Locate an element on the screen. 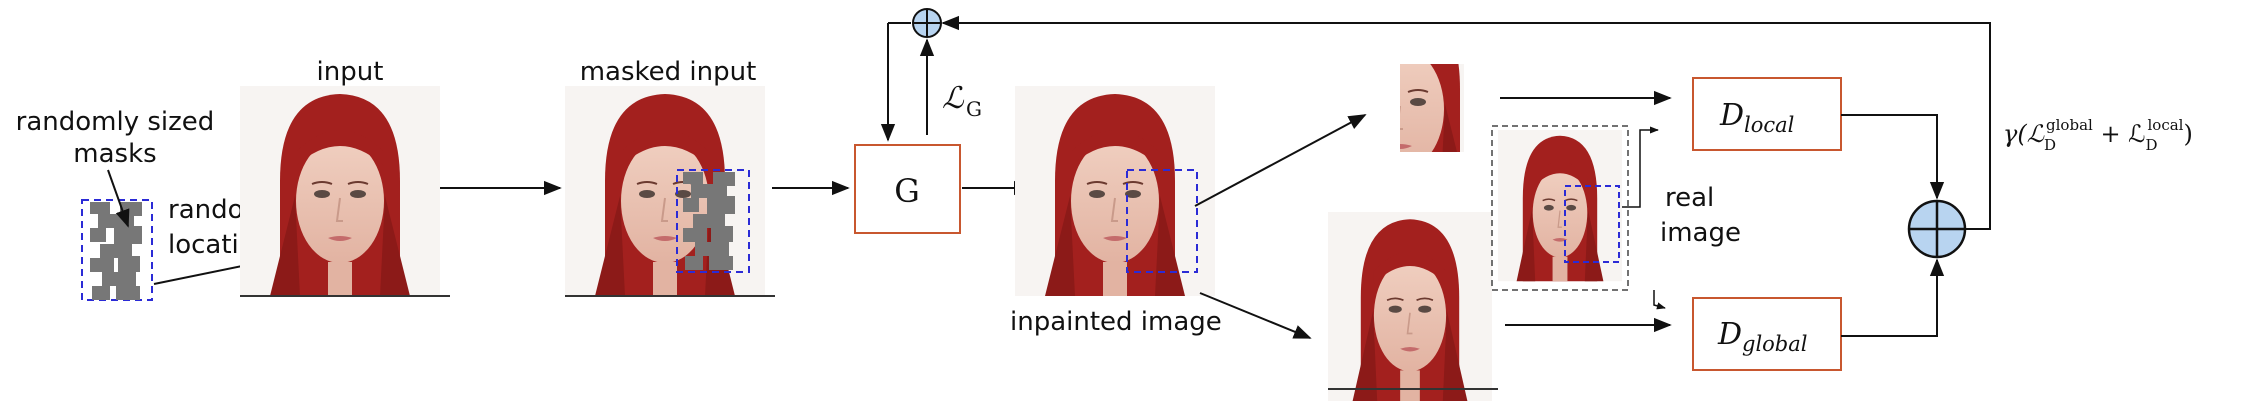  generator-block: G is located at coordinates (907, 189).